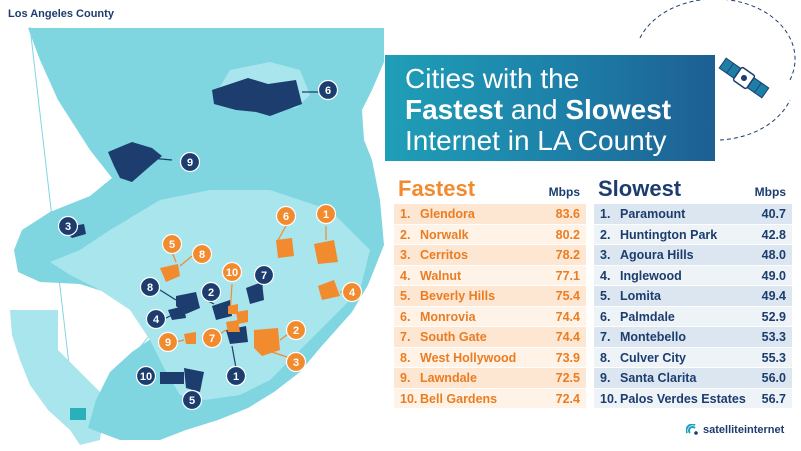 The height and width of the screenshot is (451, 801). Describe the element at coordinates (567, 234) in the screenshot. I see `fastest-row-speed: 80.2` at that location.